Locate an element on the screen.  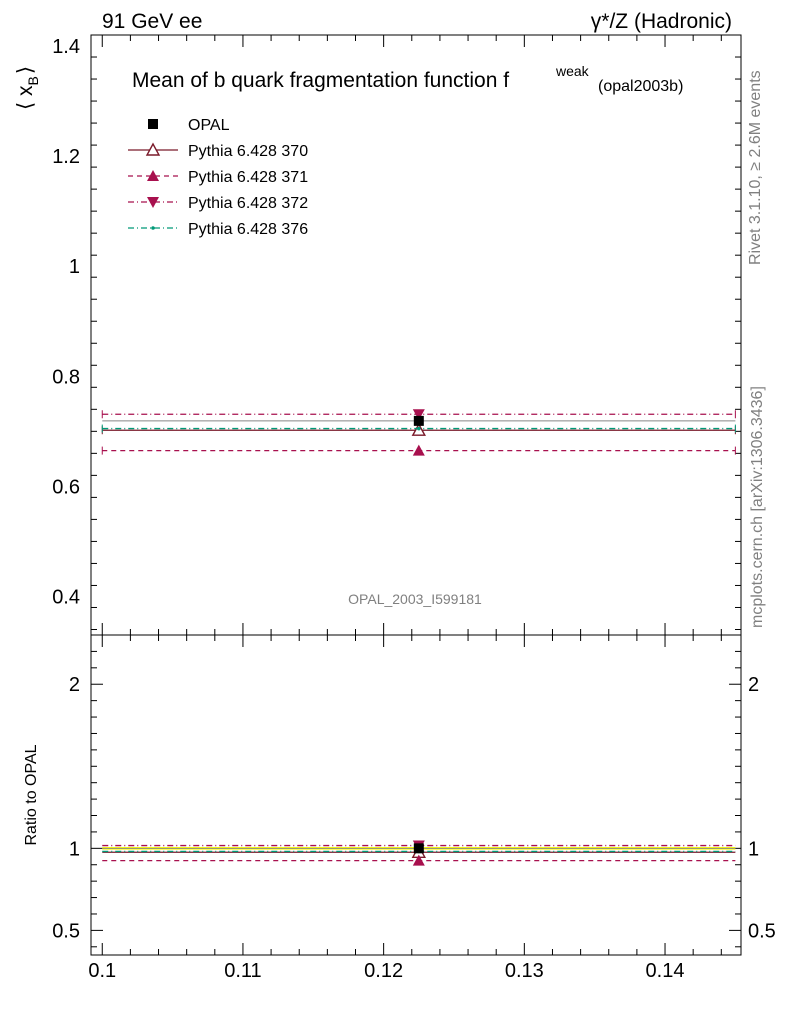
series-4-main-marker is located at coordinates (419, 428).